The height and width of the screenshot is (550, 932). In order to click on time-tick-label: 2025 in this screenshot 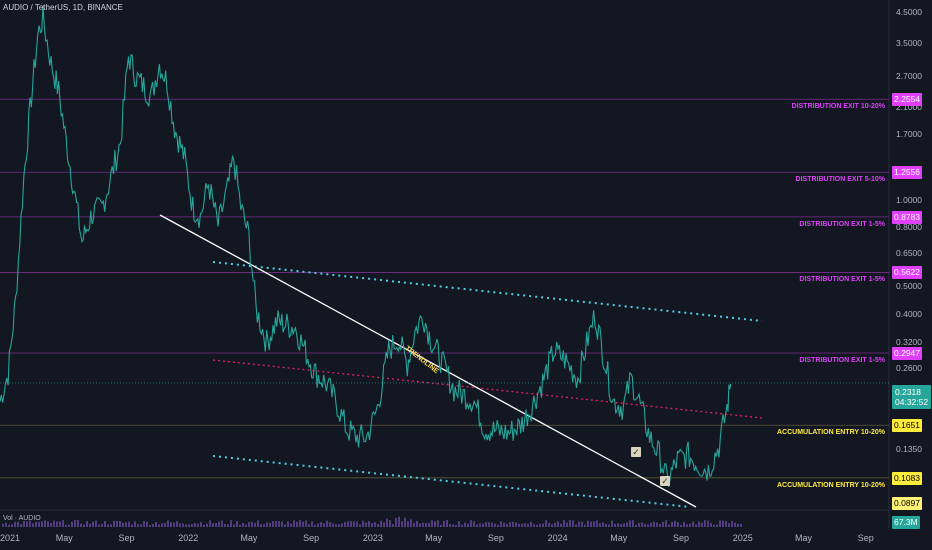, I will do `click(742, 538)`.